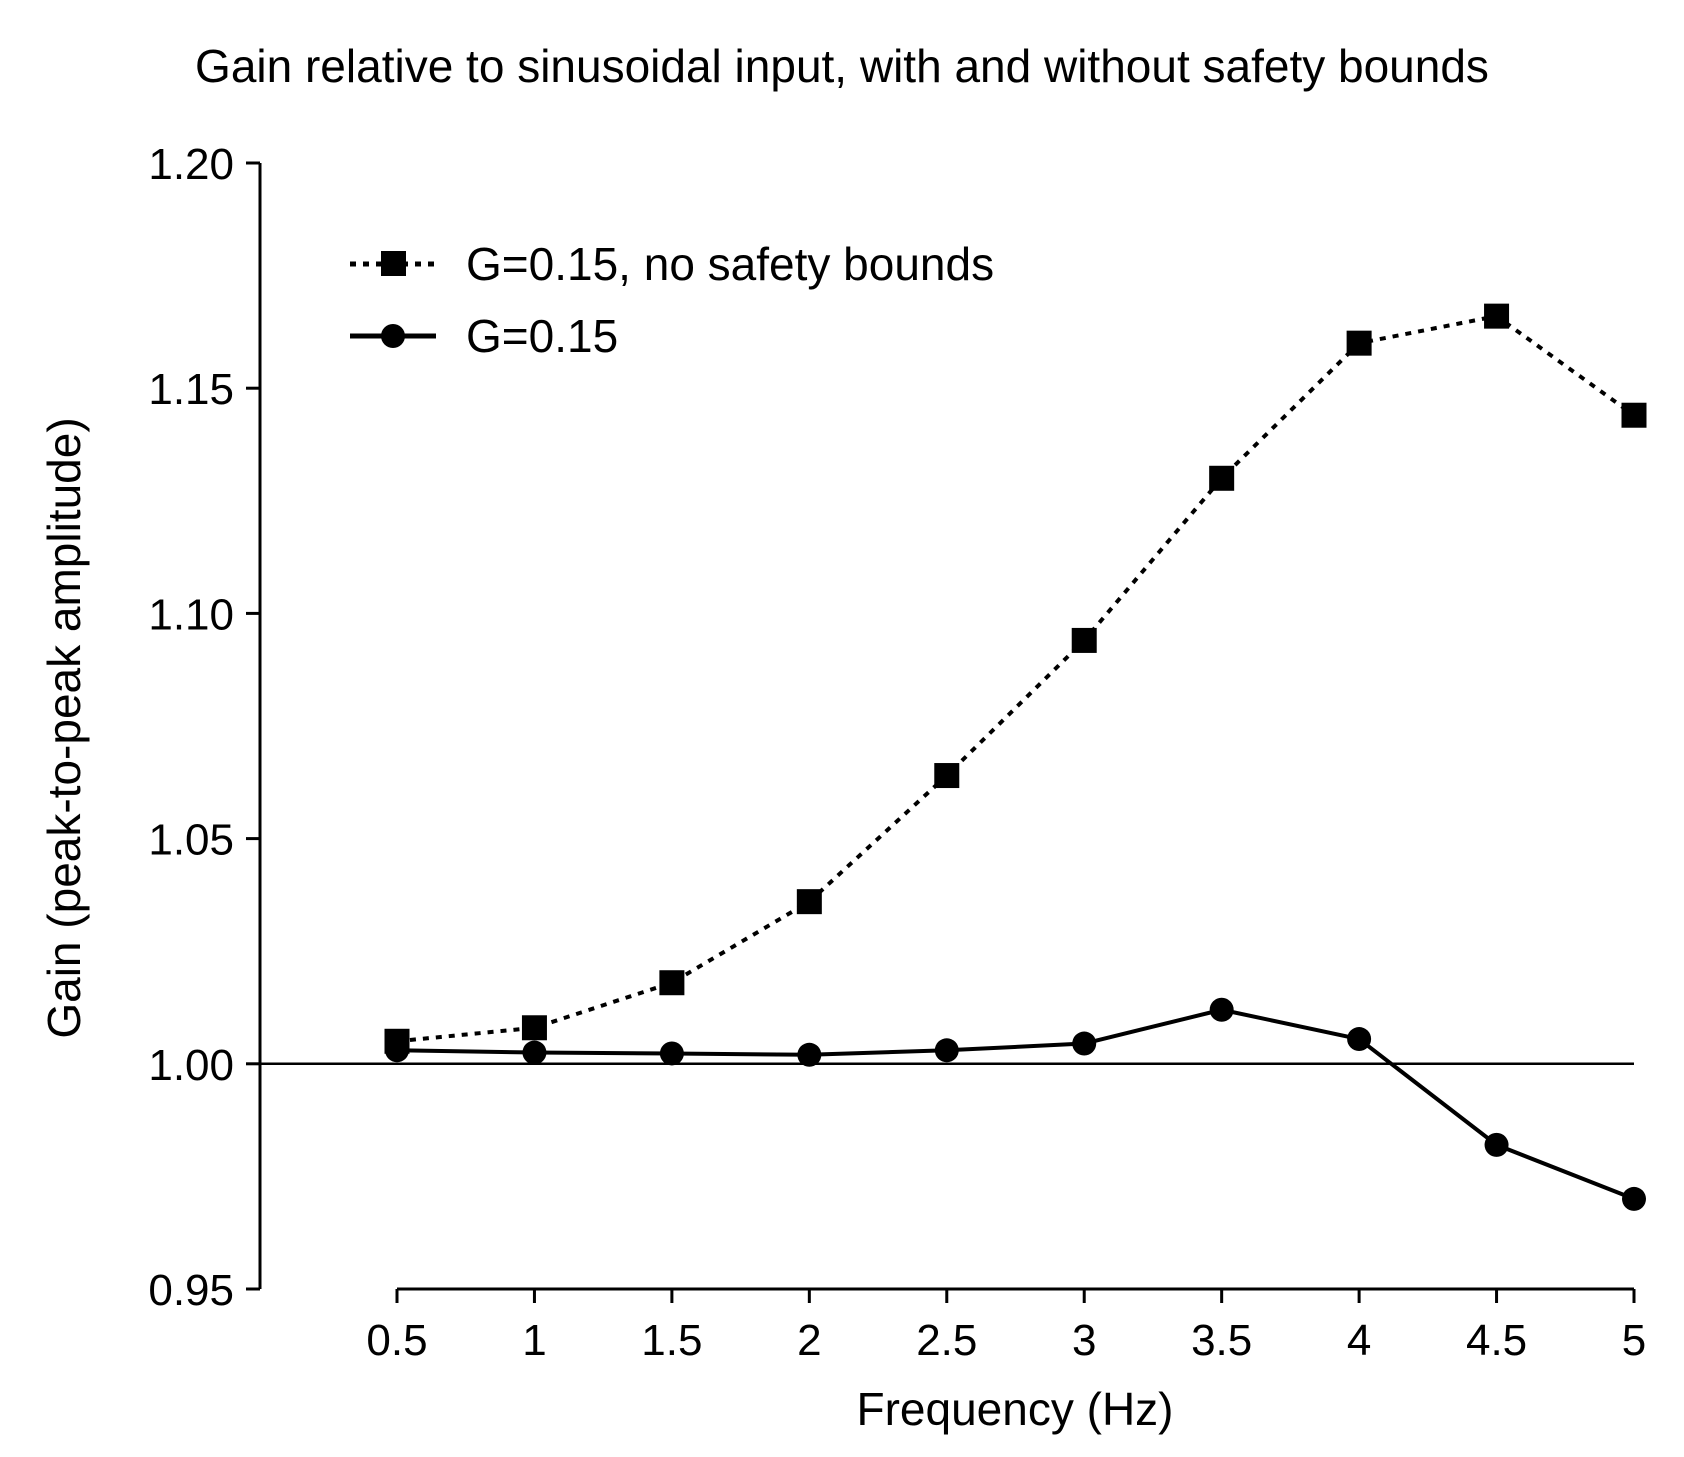 This screenshot has height=1457, width=1684. Describe the element at coordinates (671, 1340) in the screenshot. I see `x-tick-label: 1.5` at that location.